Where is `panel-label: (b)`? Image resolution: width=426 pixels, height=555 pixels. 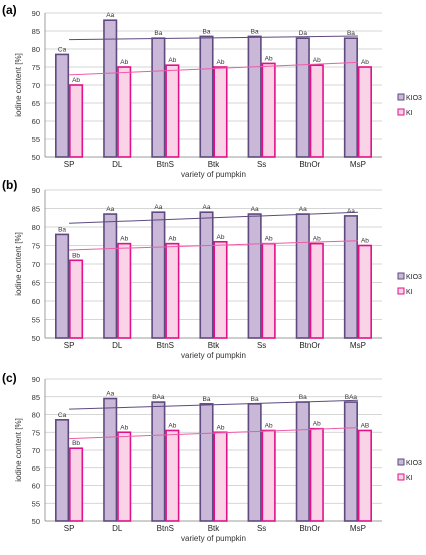
panel-label: (b) is located at coordinates (9, 185).